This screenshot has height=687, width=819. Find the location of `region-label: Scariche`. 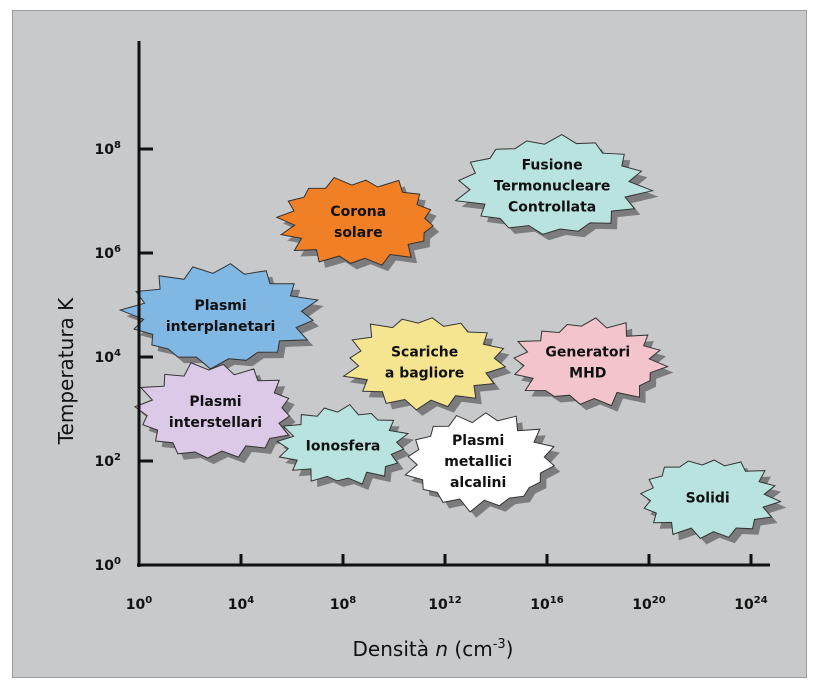

region-label: Scariche is located at coordinates (424, 353).